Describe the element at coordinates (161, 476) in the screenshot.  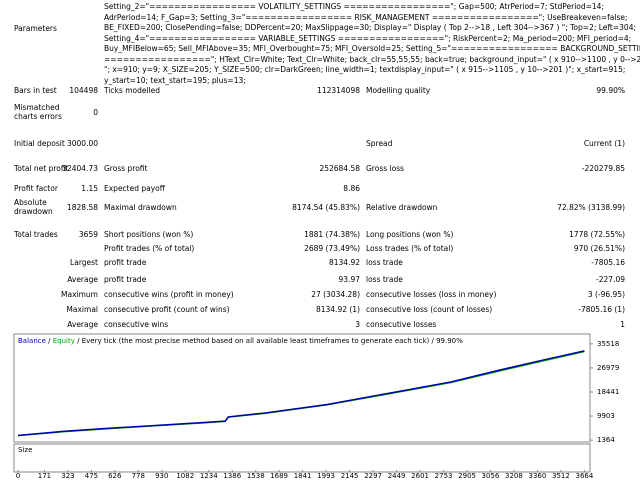
I see `x-tick-label: 930` at that location.